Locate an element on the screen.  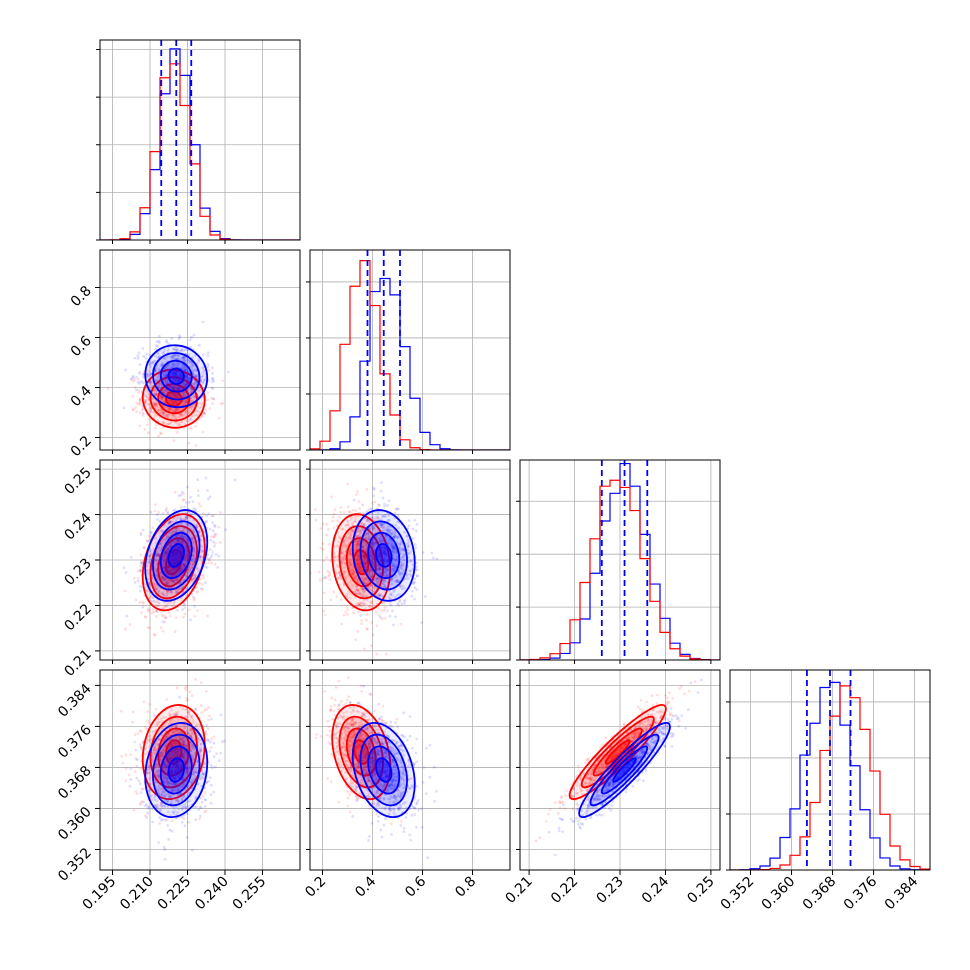
contour-line-blue is located at coordinates (384, 555).